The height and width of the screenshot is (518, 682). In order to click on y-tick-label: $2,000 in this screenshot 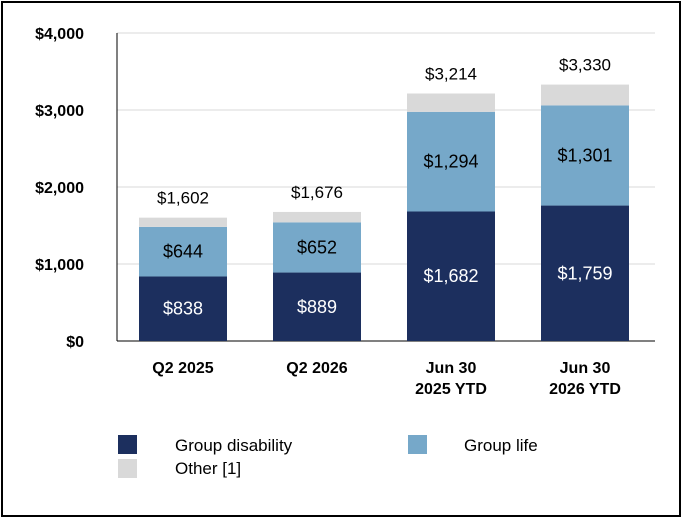, I will do `click(59, 188)`.